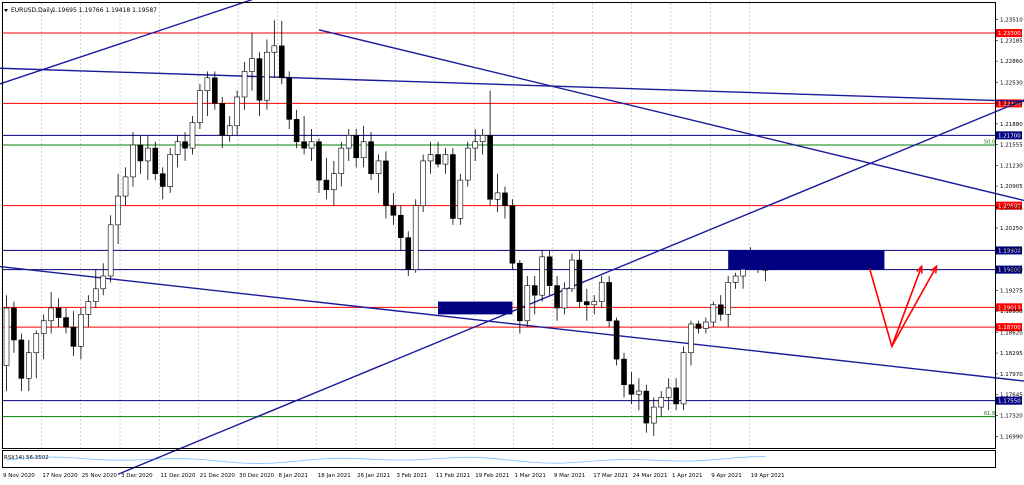 This screenshot has height=485, width=1024. Describe the element at coordinates (100, 476) in the screenshot. I see `x-tick-label: 25 Nov 2020` at that location.